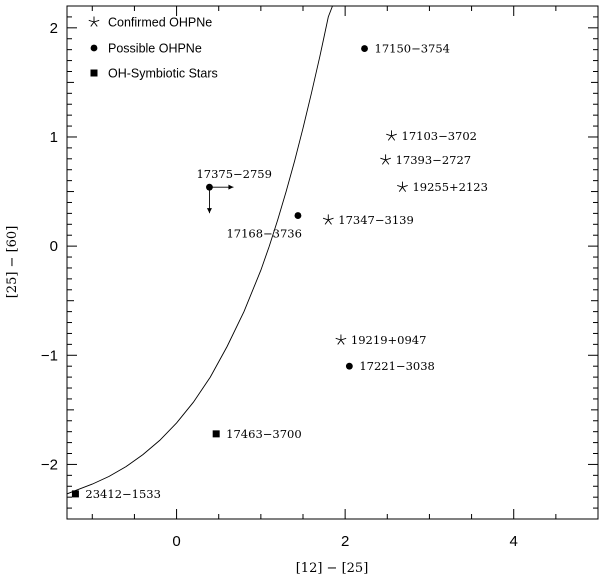 Image resolution: width=600 pixels, height=580 pixels. I want to click on data-point: 17103−3702, so click(431, 136).